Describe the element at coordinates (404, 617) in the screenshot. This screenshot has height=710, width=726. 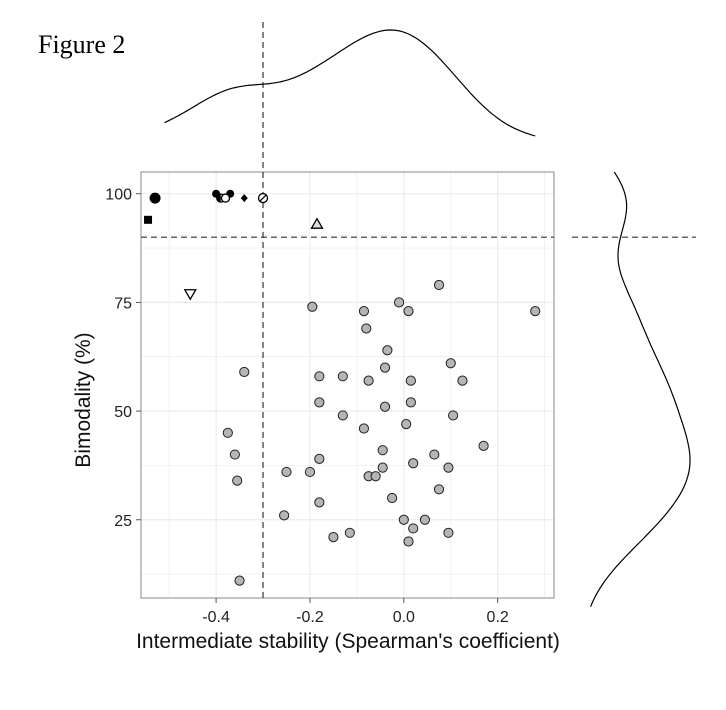
I see `x-tick-label: 0.0` at that location.